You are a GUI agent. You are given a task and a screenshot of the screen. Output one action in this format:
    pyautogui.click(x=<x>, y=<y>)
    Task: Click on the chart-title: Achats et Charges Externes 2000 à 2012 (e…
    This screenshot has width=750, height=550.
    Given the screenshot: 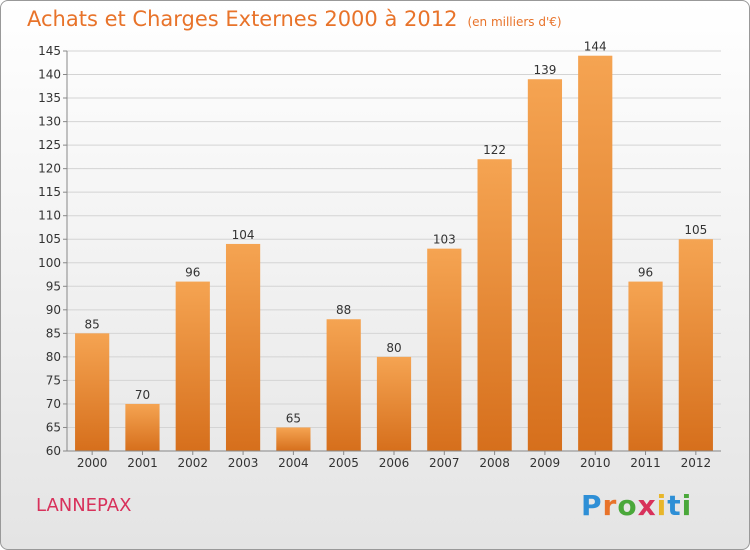 What is the action you would take?
    pyautogui.click(x=294, y=19)
    